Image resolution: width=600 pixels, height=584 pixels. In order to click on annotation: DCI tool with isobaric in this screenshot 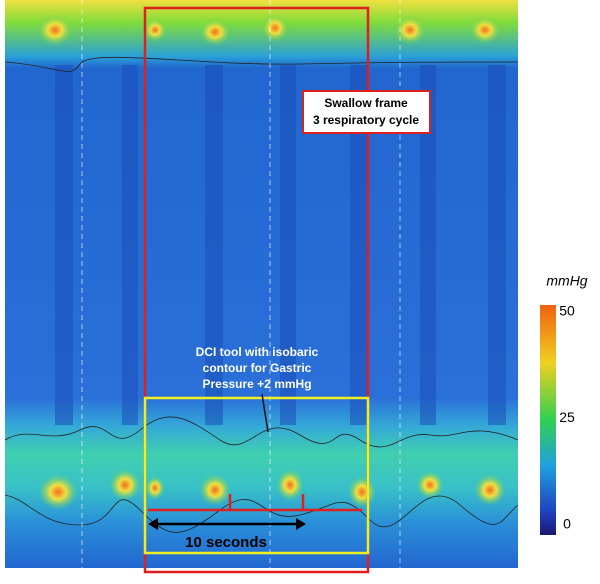, I will do `click(257, 352)`.